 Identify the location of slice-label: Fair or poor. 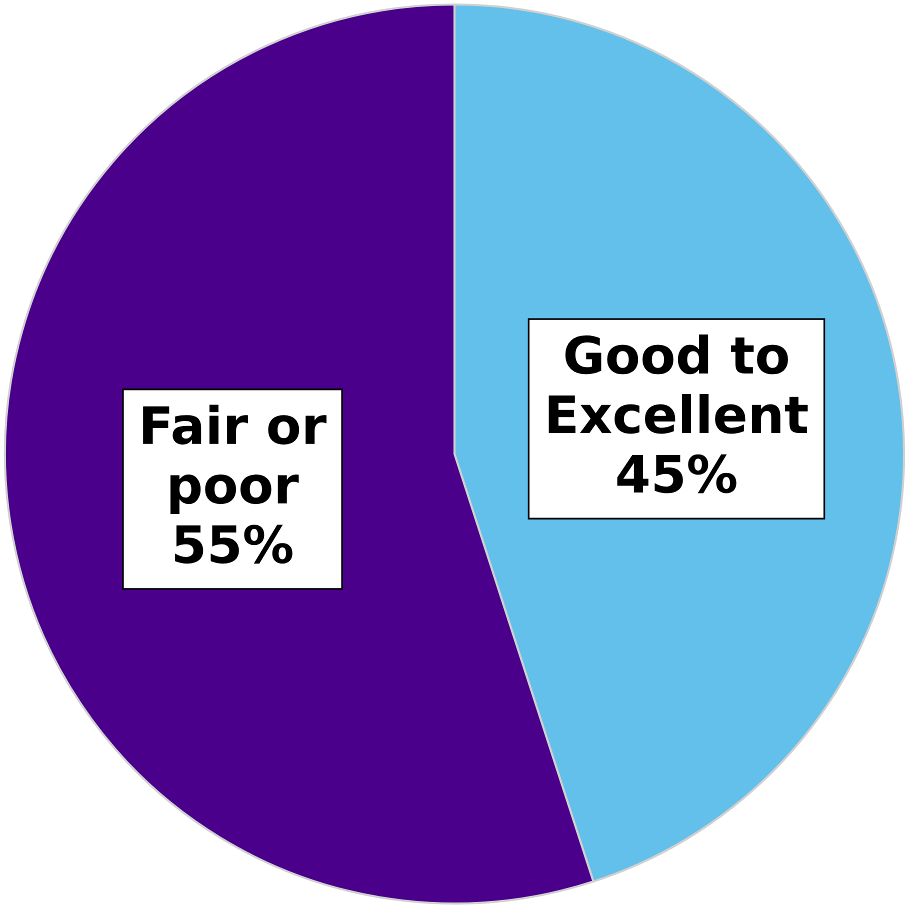
(234, 459).